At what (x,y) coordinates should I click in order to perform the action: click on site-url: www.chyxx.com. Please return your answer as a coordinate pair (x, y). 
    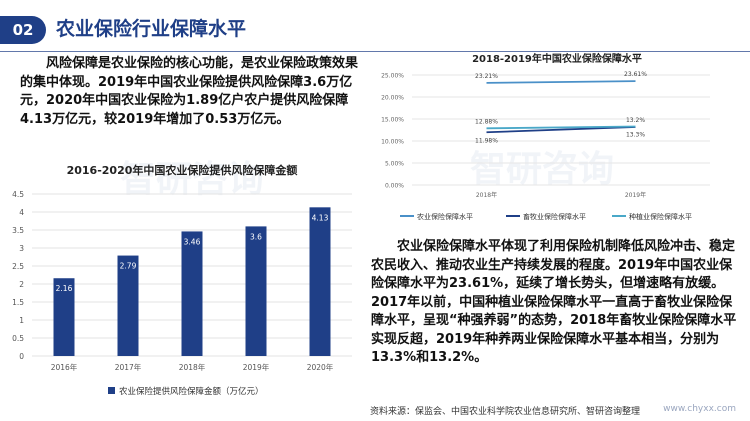
    Looking at the image, I should click on (699, 409).